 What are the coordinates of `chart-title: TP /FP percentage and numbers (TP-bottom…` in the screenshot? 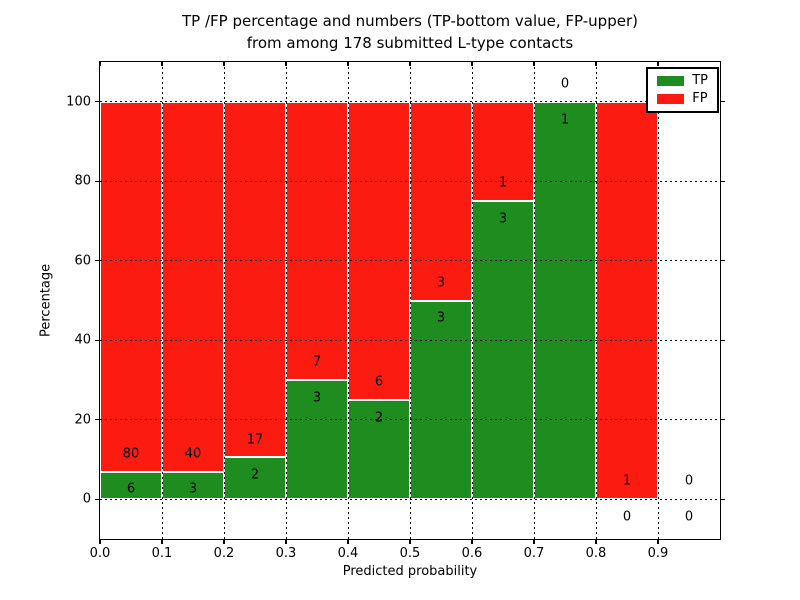 It's located at (410, 32).